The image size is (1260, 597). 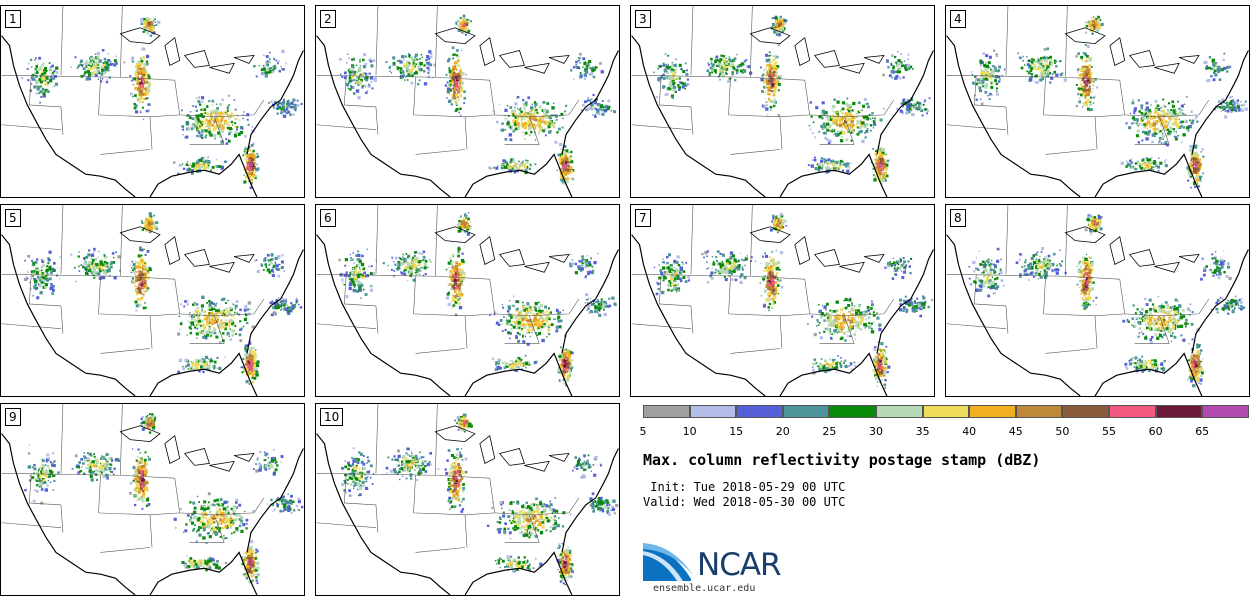 I want to click on member-number-label: 7, so click(x=643, y=218).